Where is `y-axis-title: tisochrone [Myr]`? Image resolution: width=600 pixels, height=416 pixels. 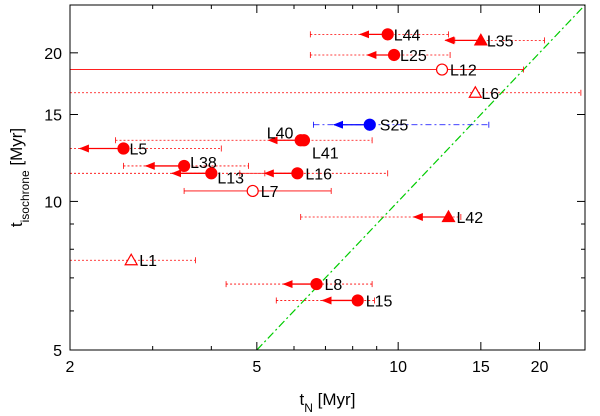
y-axis-title: tisochrone [Myr] is located at coordinates (19, 177).